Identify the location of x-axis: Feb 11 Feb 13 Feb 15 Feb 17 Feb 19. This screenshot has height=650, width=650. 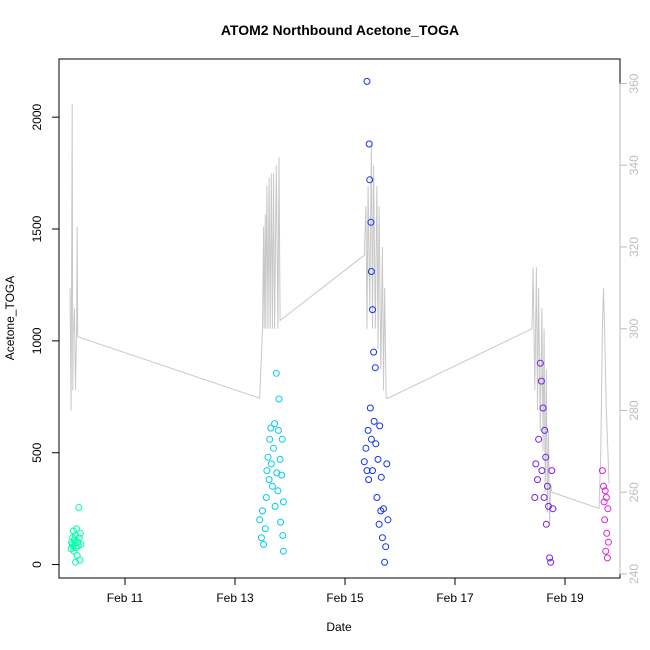
(345, 591).